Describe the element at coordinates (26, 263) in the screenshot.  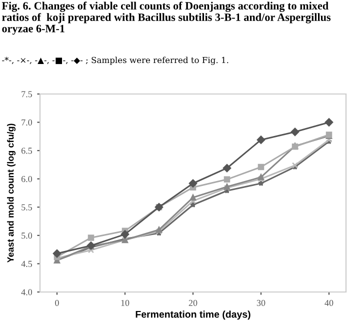
I see `y-tick-label: 4.5` at that location.